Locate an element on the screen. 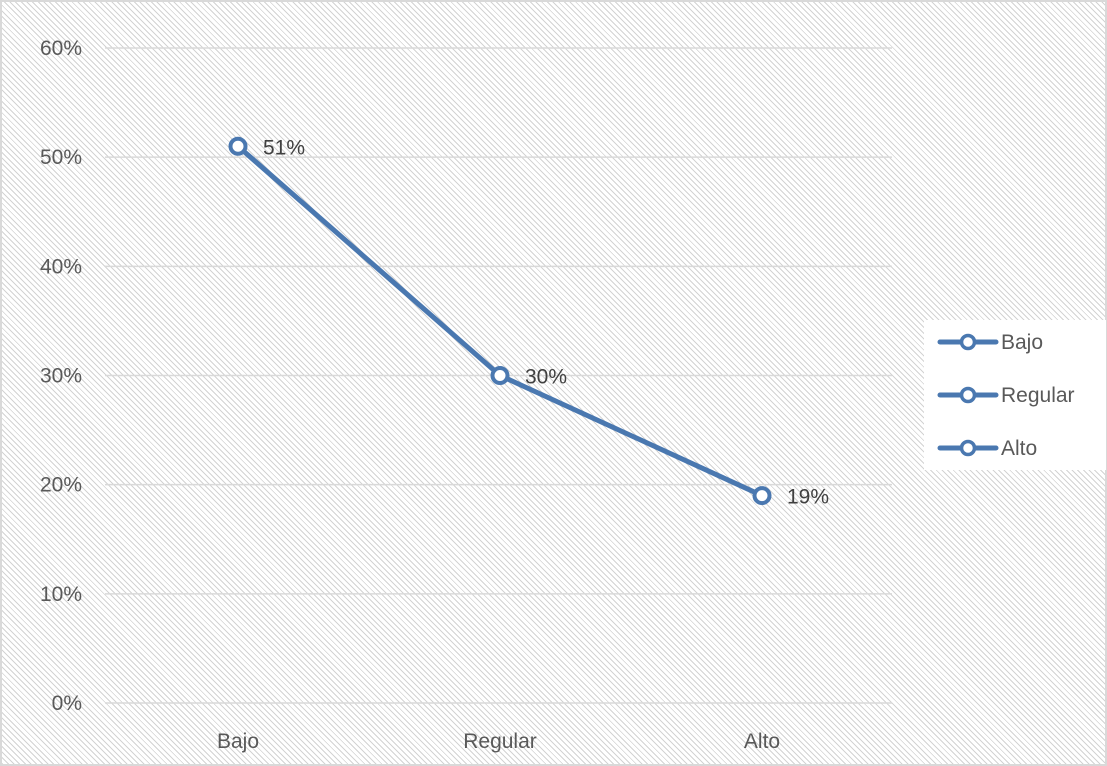  x-tick-label: Bajo is located at coordinates (238, 741).